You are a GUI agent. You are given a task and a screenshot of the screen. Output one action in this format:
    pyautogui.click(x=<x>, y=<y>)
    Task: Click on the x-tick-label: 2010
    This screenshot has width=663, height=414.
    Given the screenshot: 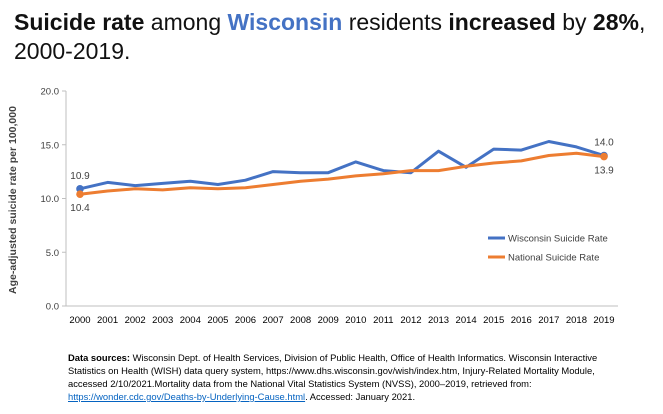 What is the action you would take?
    pyautogui.click(x=355, y=320)
    